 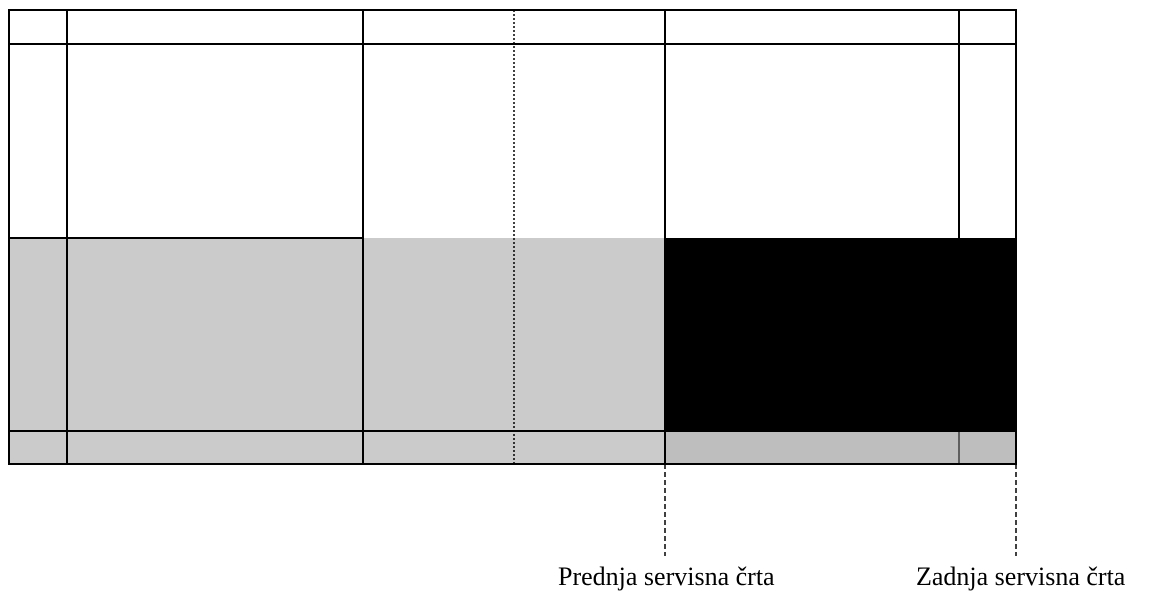 What do you see at coordinates (840, 334) in the screenshot?
I see `black-zone` at bounding box center [840, 334].